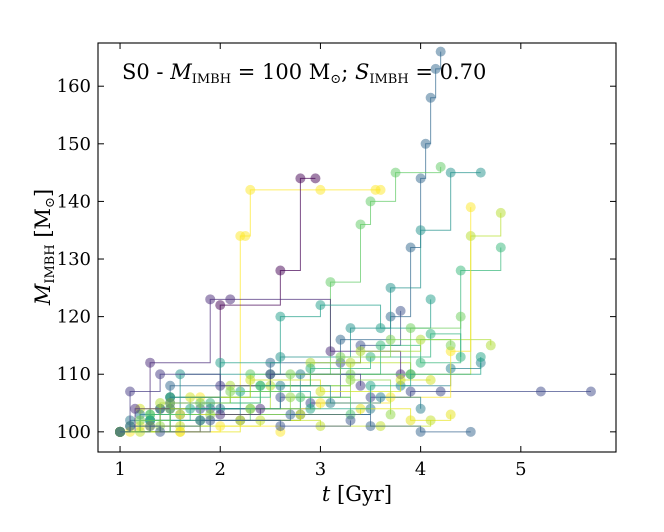 This screenshot has width=664, height=532. Describe the element at coordinates (362, 72) in the screenshot. I see `annotation-s-symbol: S` at that location.